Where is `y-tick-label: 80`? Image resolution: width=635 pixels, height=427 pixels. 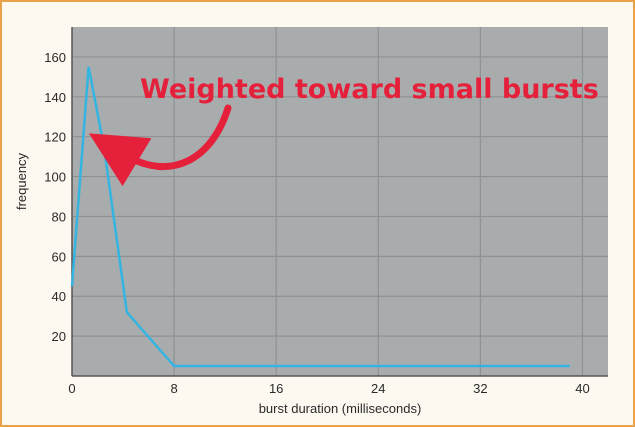
y-tick-label: 80 is located at coordinates (59, 216).